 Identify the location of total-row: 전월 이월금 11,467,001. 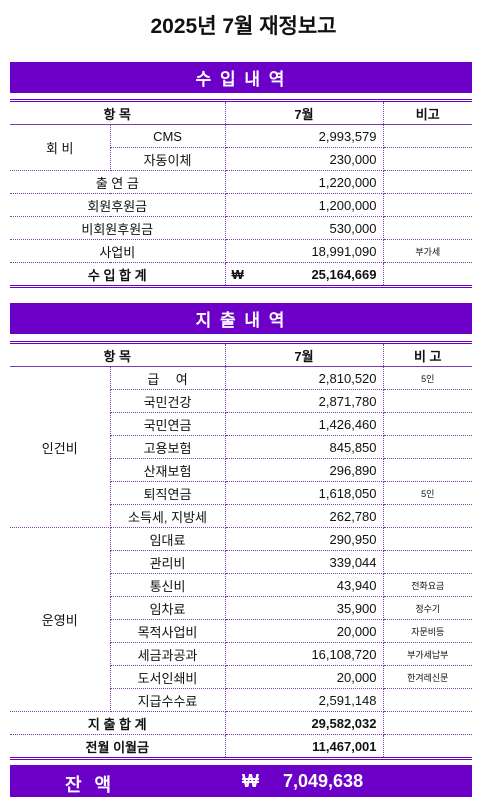
(241, 746).